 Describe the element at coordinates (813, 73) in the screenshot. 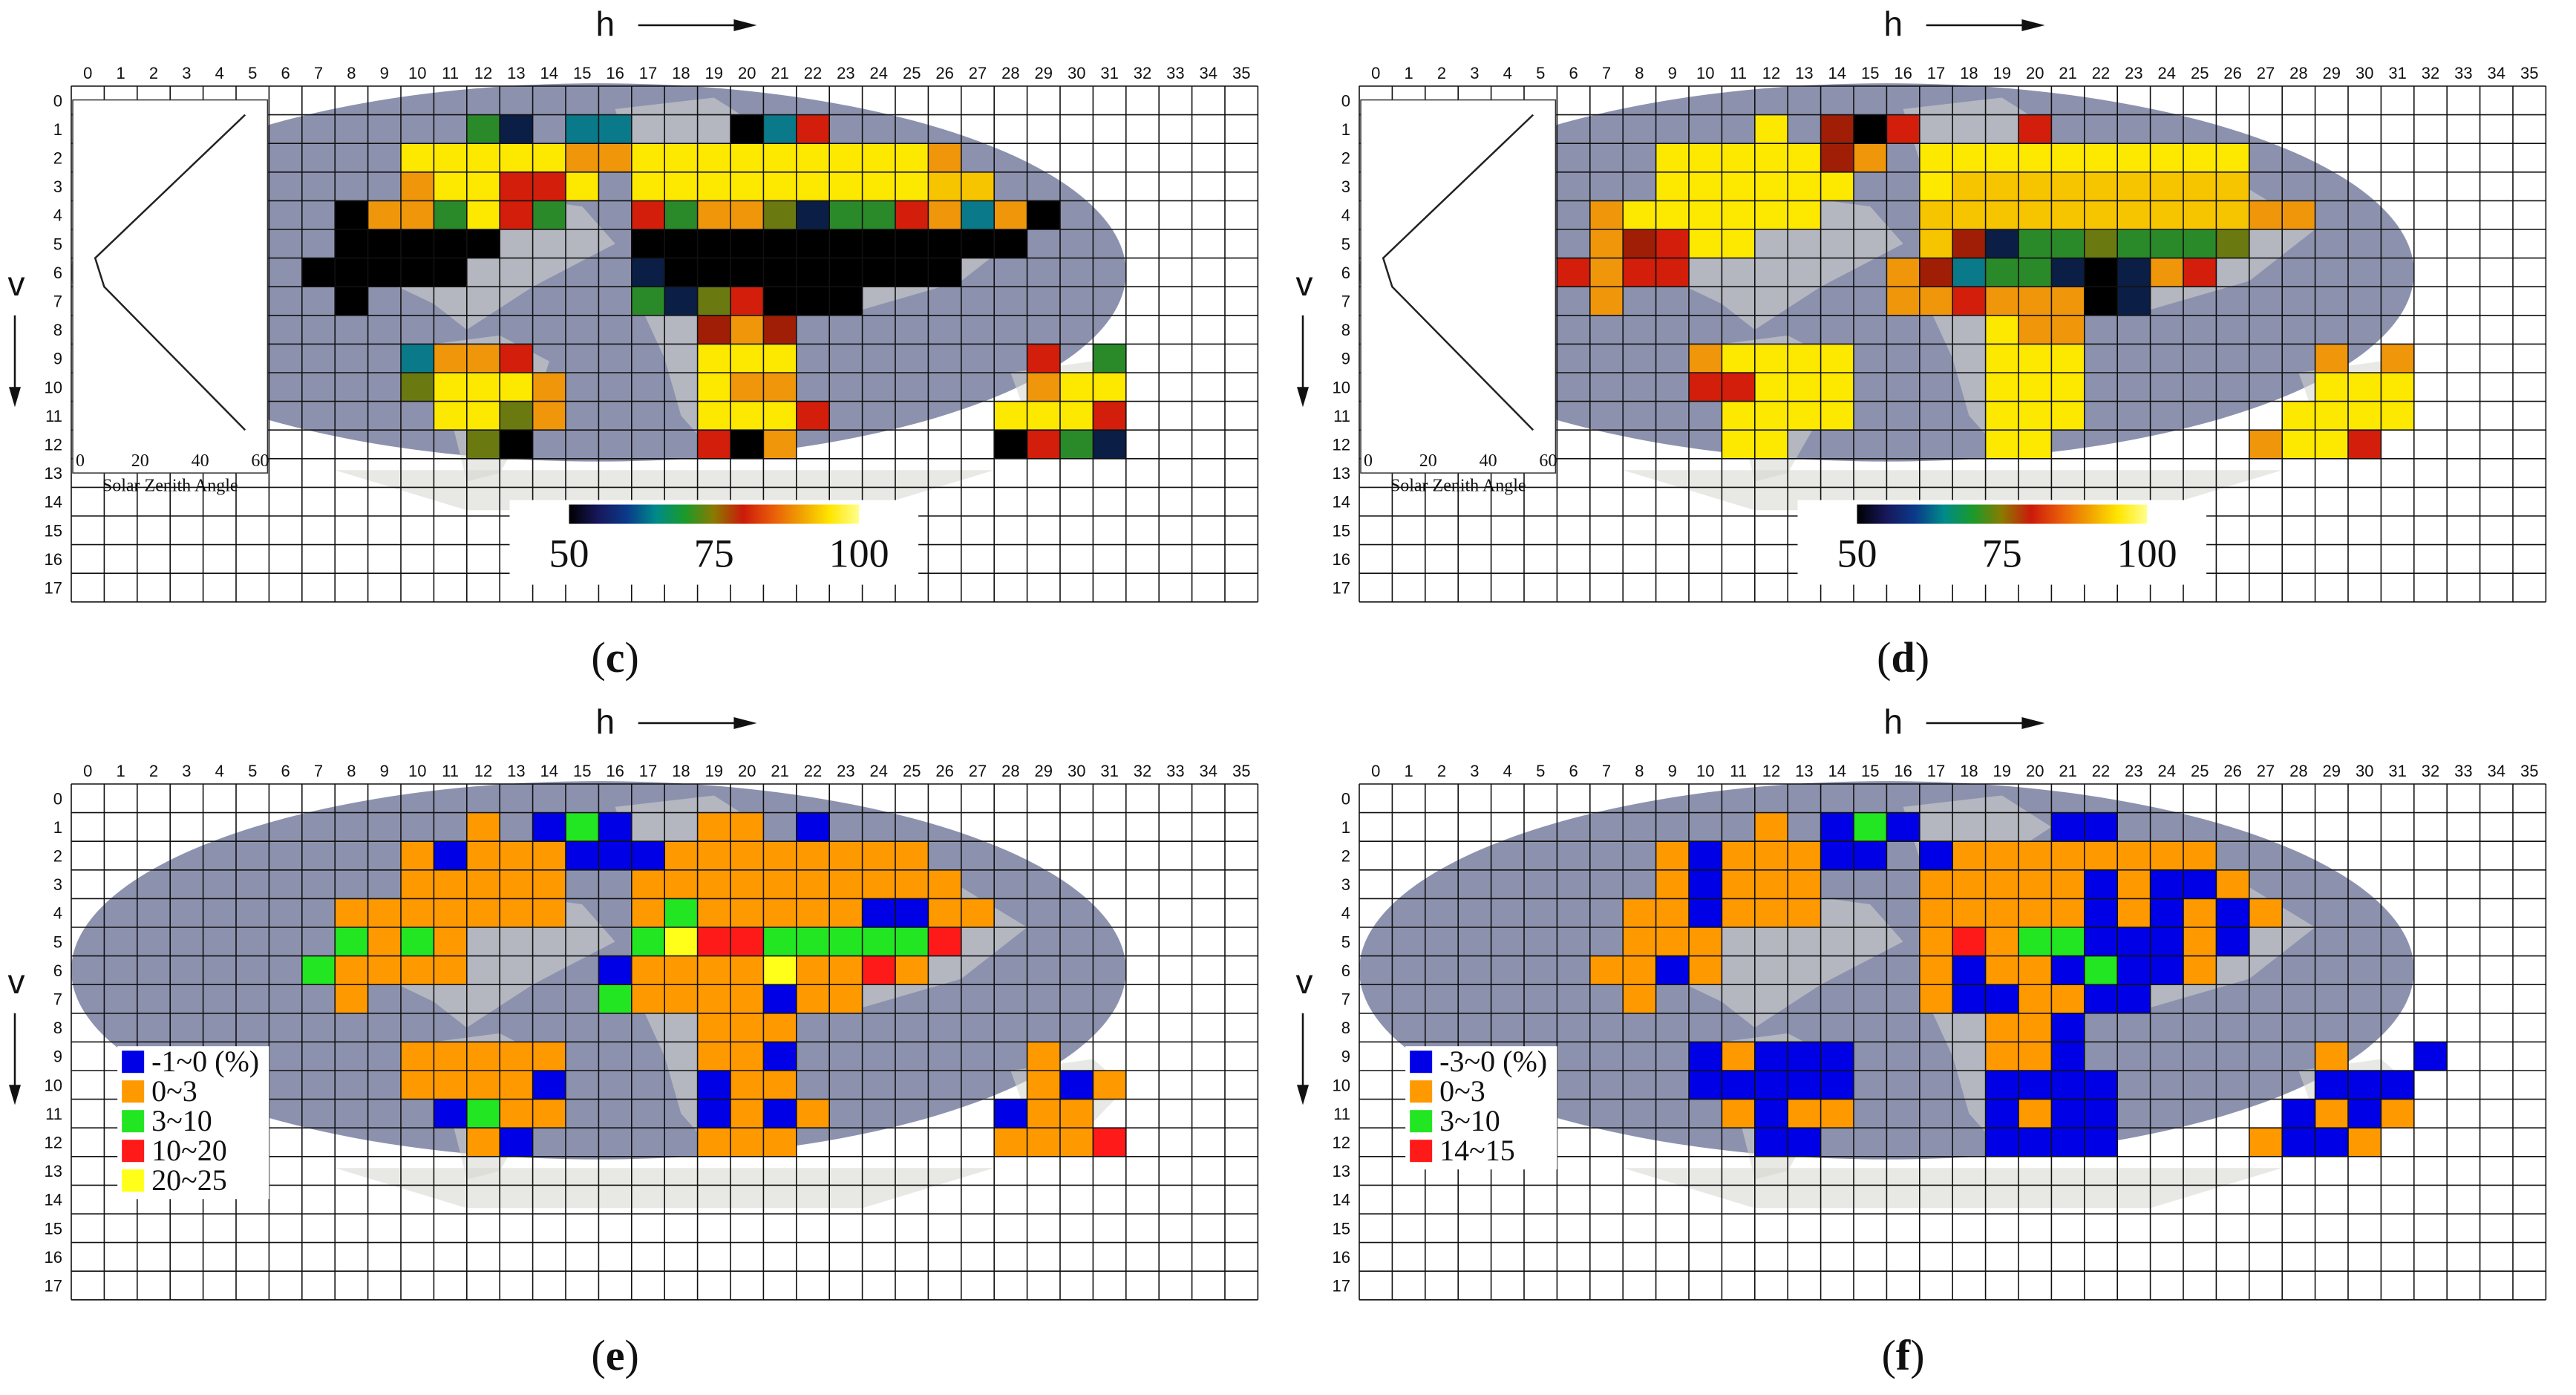

I see `h-tick-22: 22` at that location.